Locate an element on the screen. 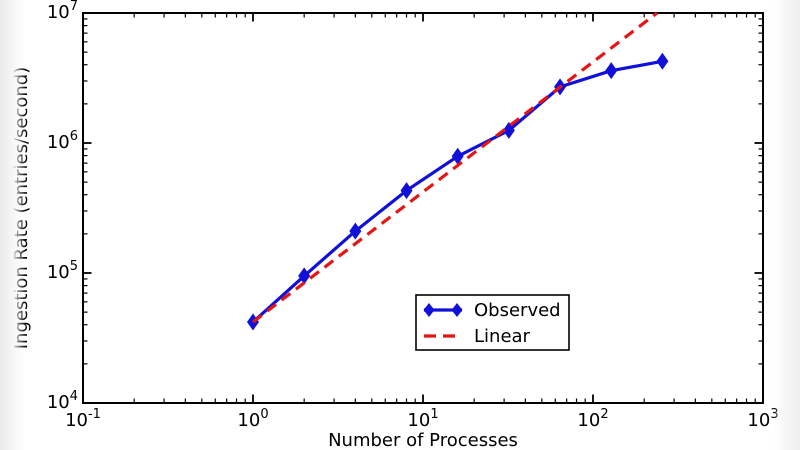  y-tick-label: 10⁴ is located at coordinates (62, 401).